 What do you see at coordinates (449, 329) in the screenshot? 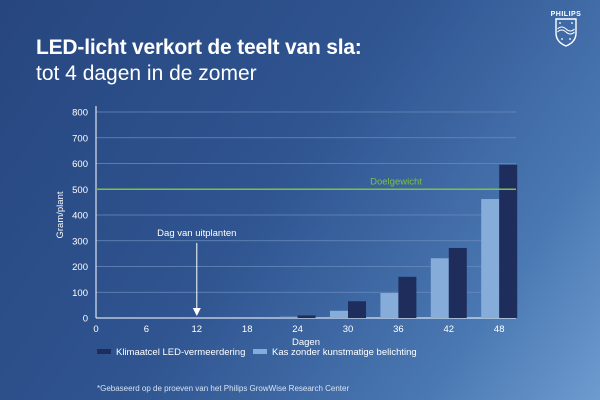
I see `x-tick-label: 42` at bounding box center [449, 329].